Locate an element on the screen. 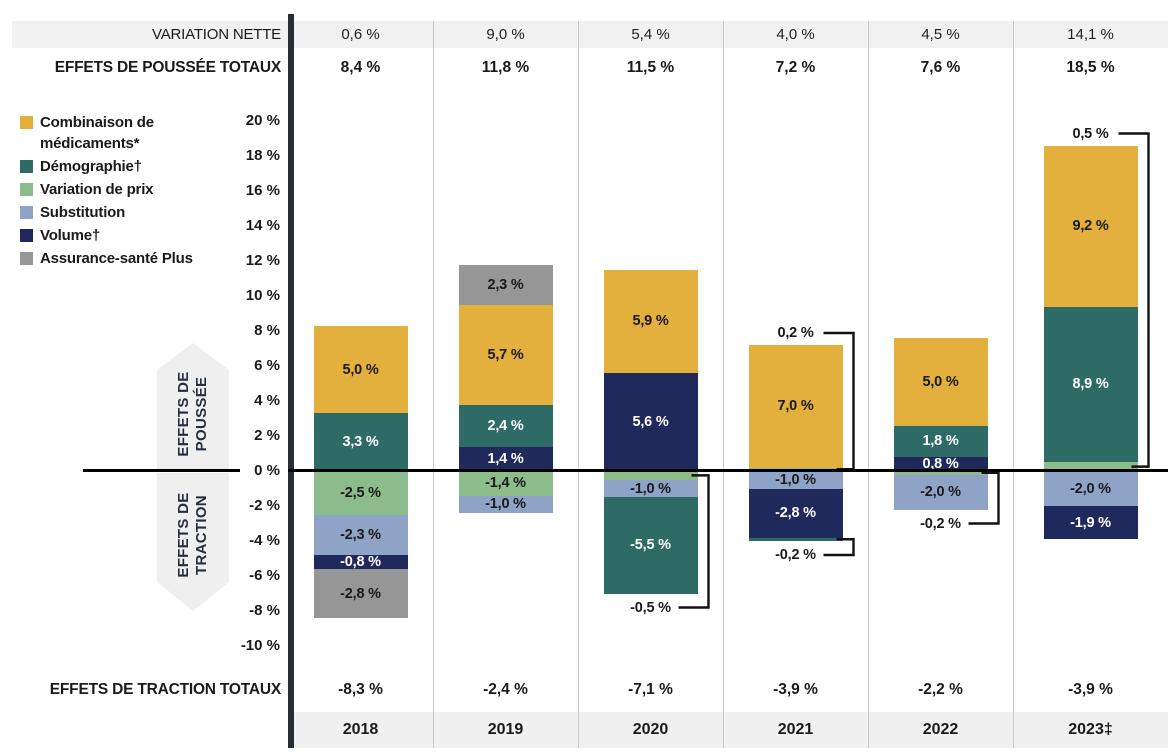 The height and width of the screenshot is (753, 1176). legend-item-combinaison: Combinaison de médicaments* is located at coordinates (119, 133).